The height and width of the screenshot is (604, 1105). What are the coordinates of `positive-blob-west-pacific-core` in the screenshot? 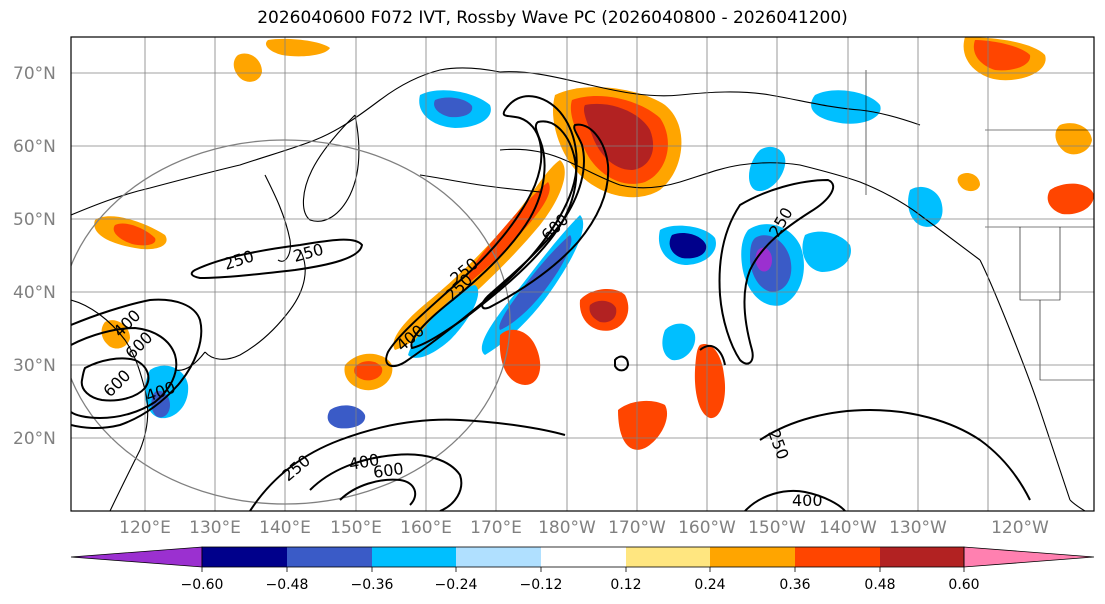 It's located at (368, 371).